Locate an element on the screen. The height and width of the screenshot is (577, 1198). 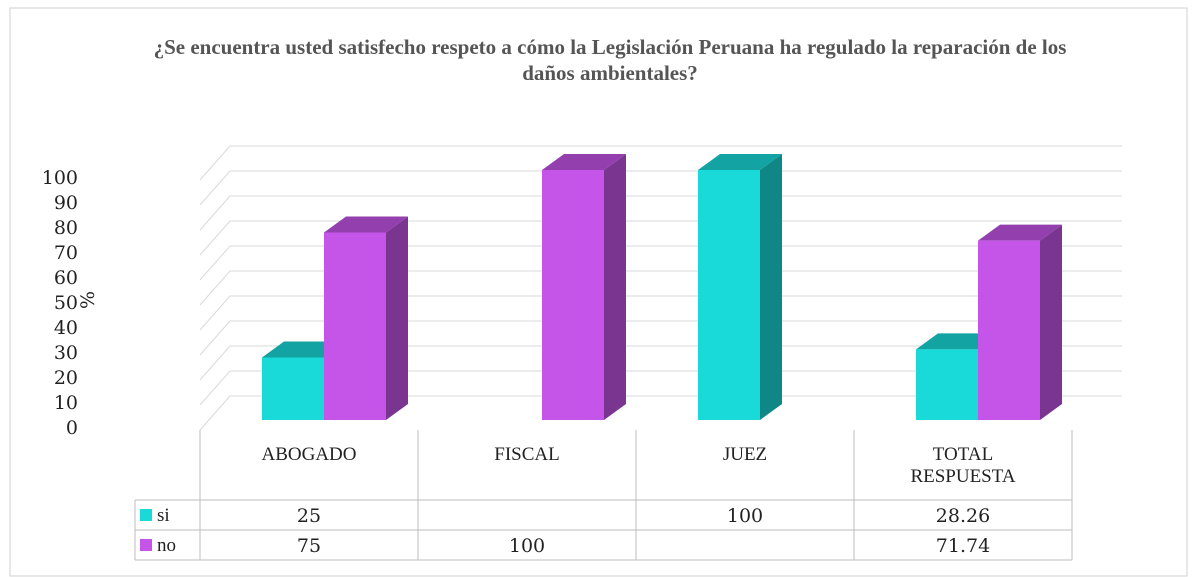
y-tick-label: 100 is located at coordinates (60, 178).